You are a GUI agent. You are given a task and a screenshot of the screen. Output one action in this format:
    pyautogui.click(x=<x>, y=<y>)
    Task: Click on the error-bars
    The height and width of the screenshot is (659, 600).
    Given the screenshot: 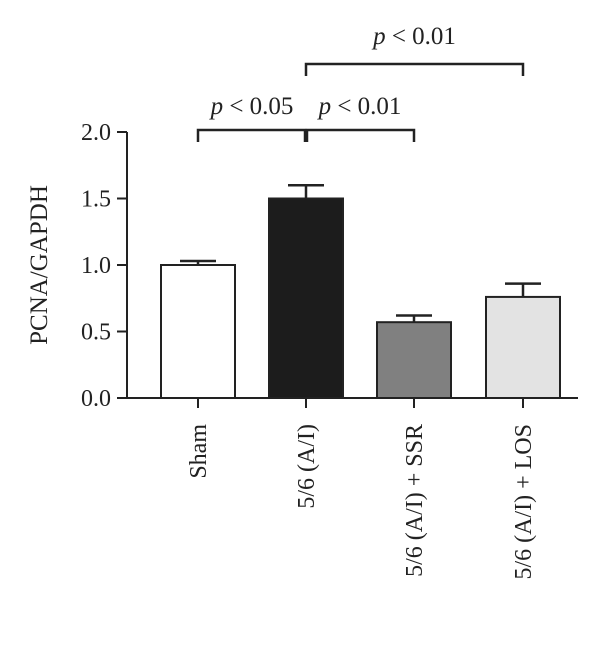 What is the action you would take?
    pyautogui.click(x=360, y=253)
    